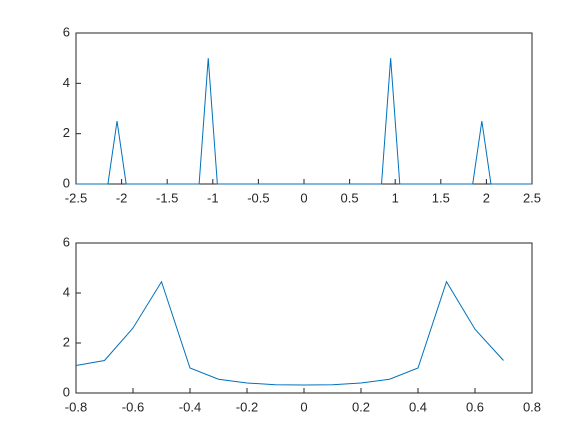  What do you see at coordinates (122, 197) in the screenshot?
I see `x-tick-label: -2` at bounding box center [122, 197].